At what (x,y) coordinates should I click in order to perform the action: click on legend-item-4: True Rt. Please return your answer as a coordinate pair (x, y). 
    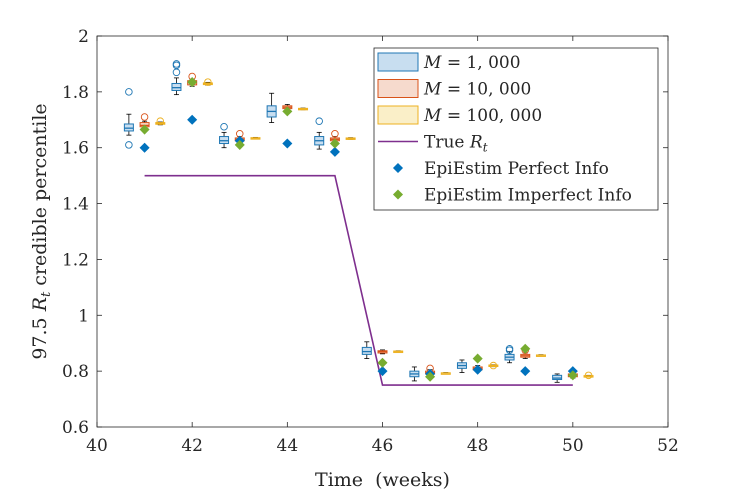
    Looking at the image, I should click on (433, 144).